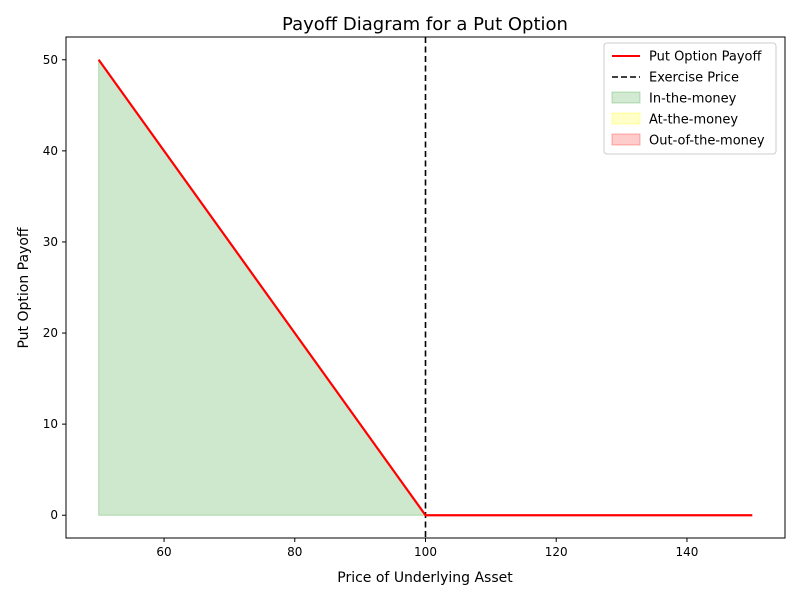 The width and height of the screenshot is (800, 600). Describe the element at coordinates (693, 120) in the screenshot. I see `legend-label-at-the-money: At-the-money` at that location.